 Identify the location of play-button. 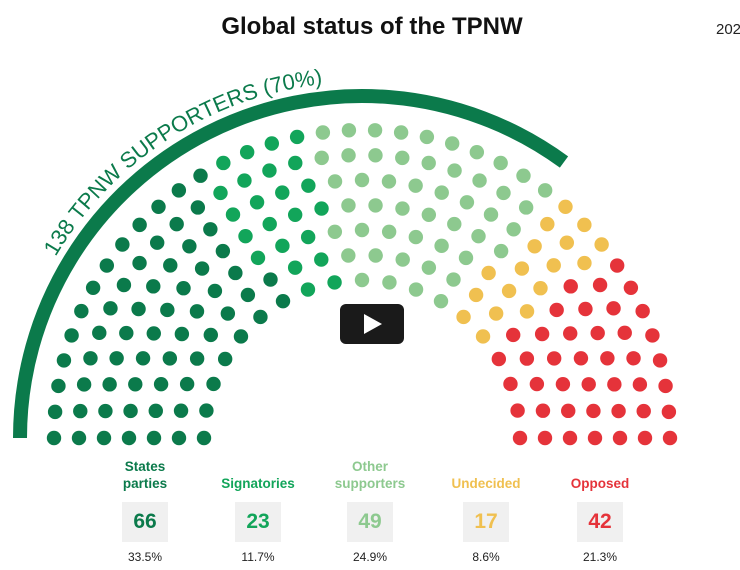
(372, 324).